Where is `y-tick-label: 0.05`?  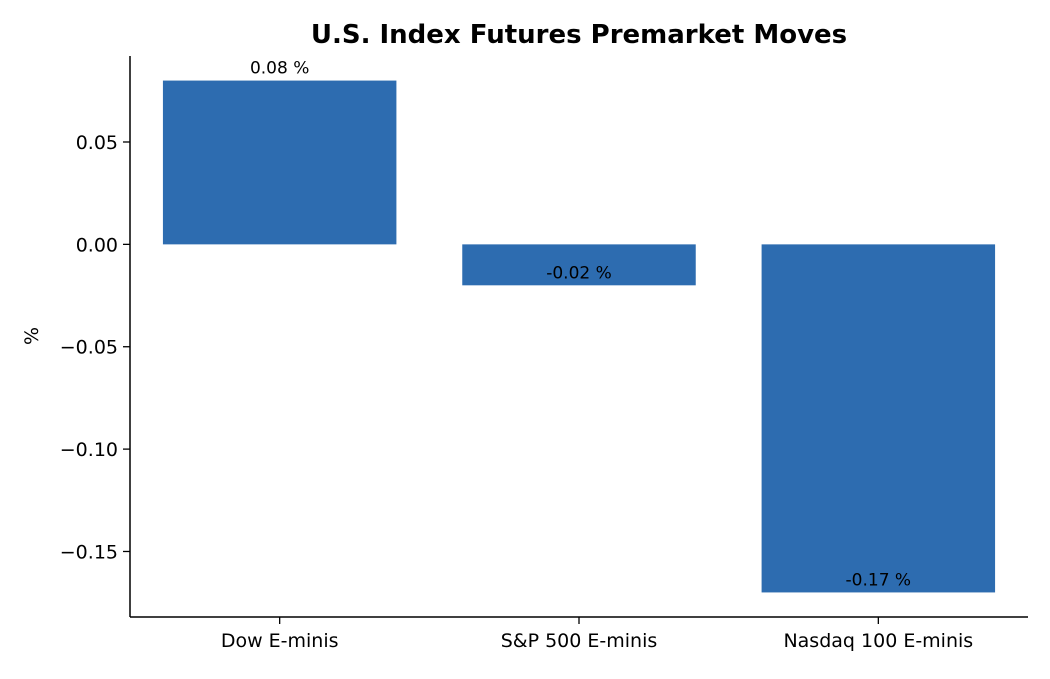 y-tick-label: 0.05 is located at coordinates (97, 143).